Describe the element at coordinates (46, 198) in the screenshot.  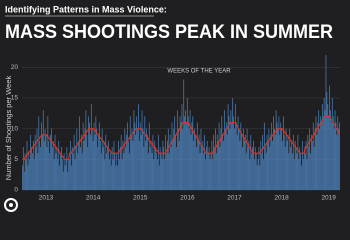
I see `x-tick-label: 2013` at that location.